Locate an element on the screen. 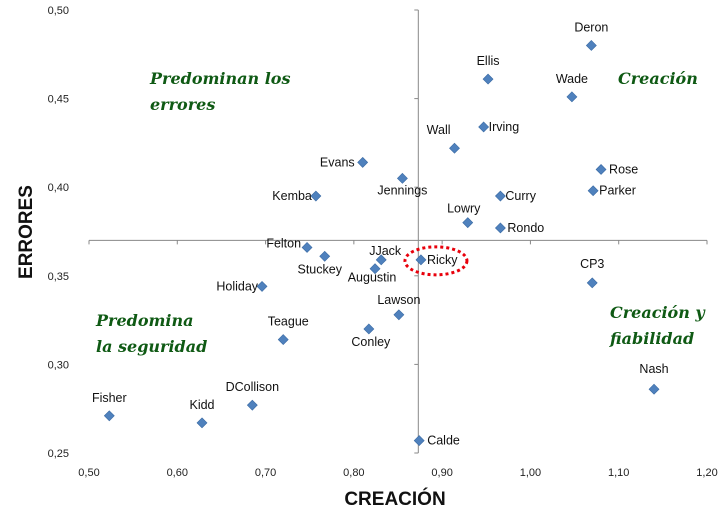 The height and width of the screenshot is (518, 720). point-label: Fisher is located at coordinates (109, 398).